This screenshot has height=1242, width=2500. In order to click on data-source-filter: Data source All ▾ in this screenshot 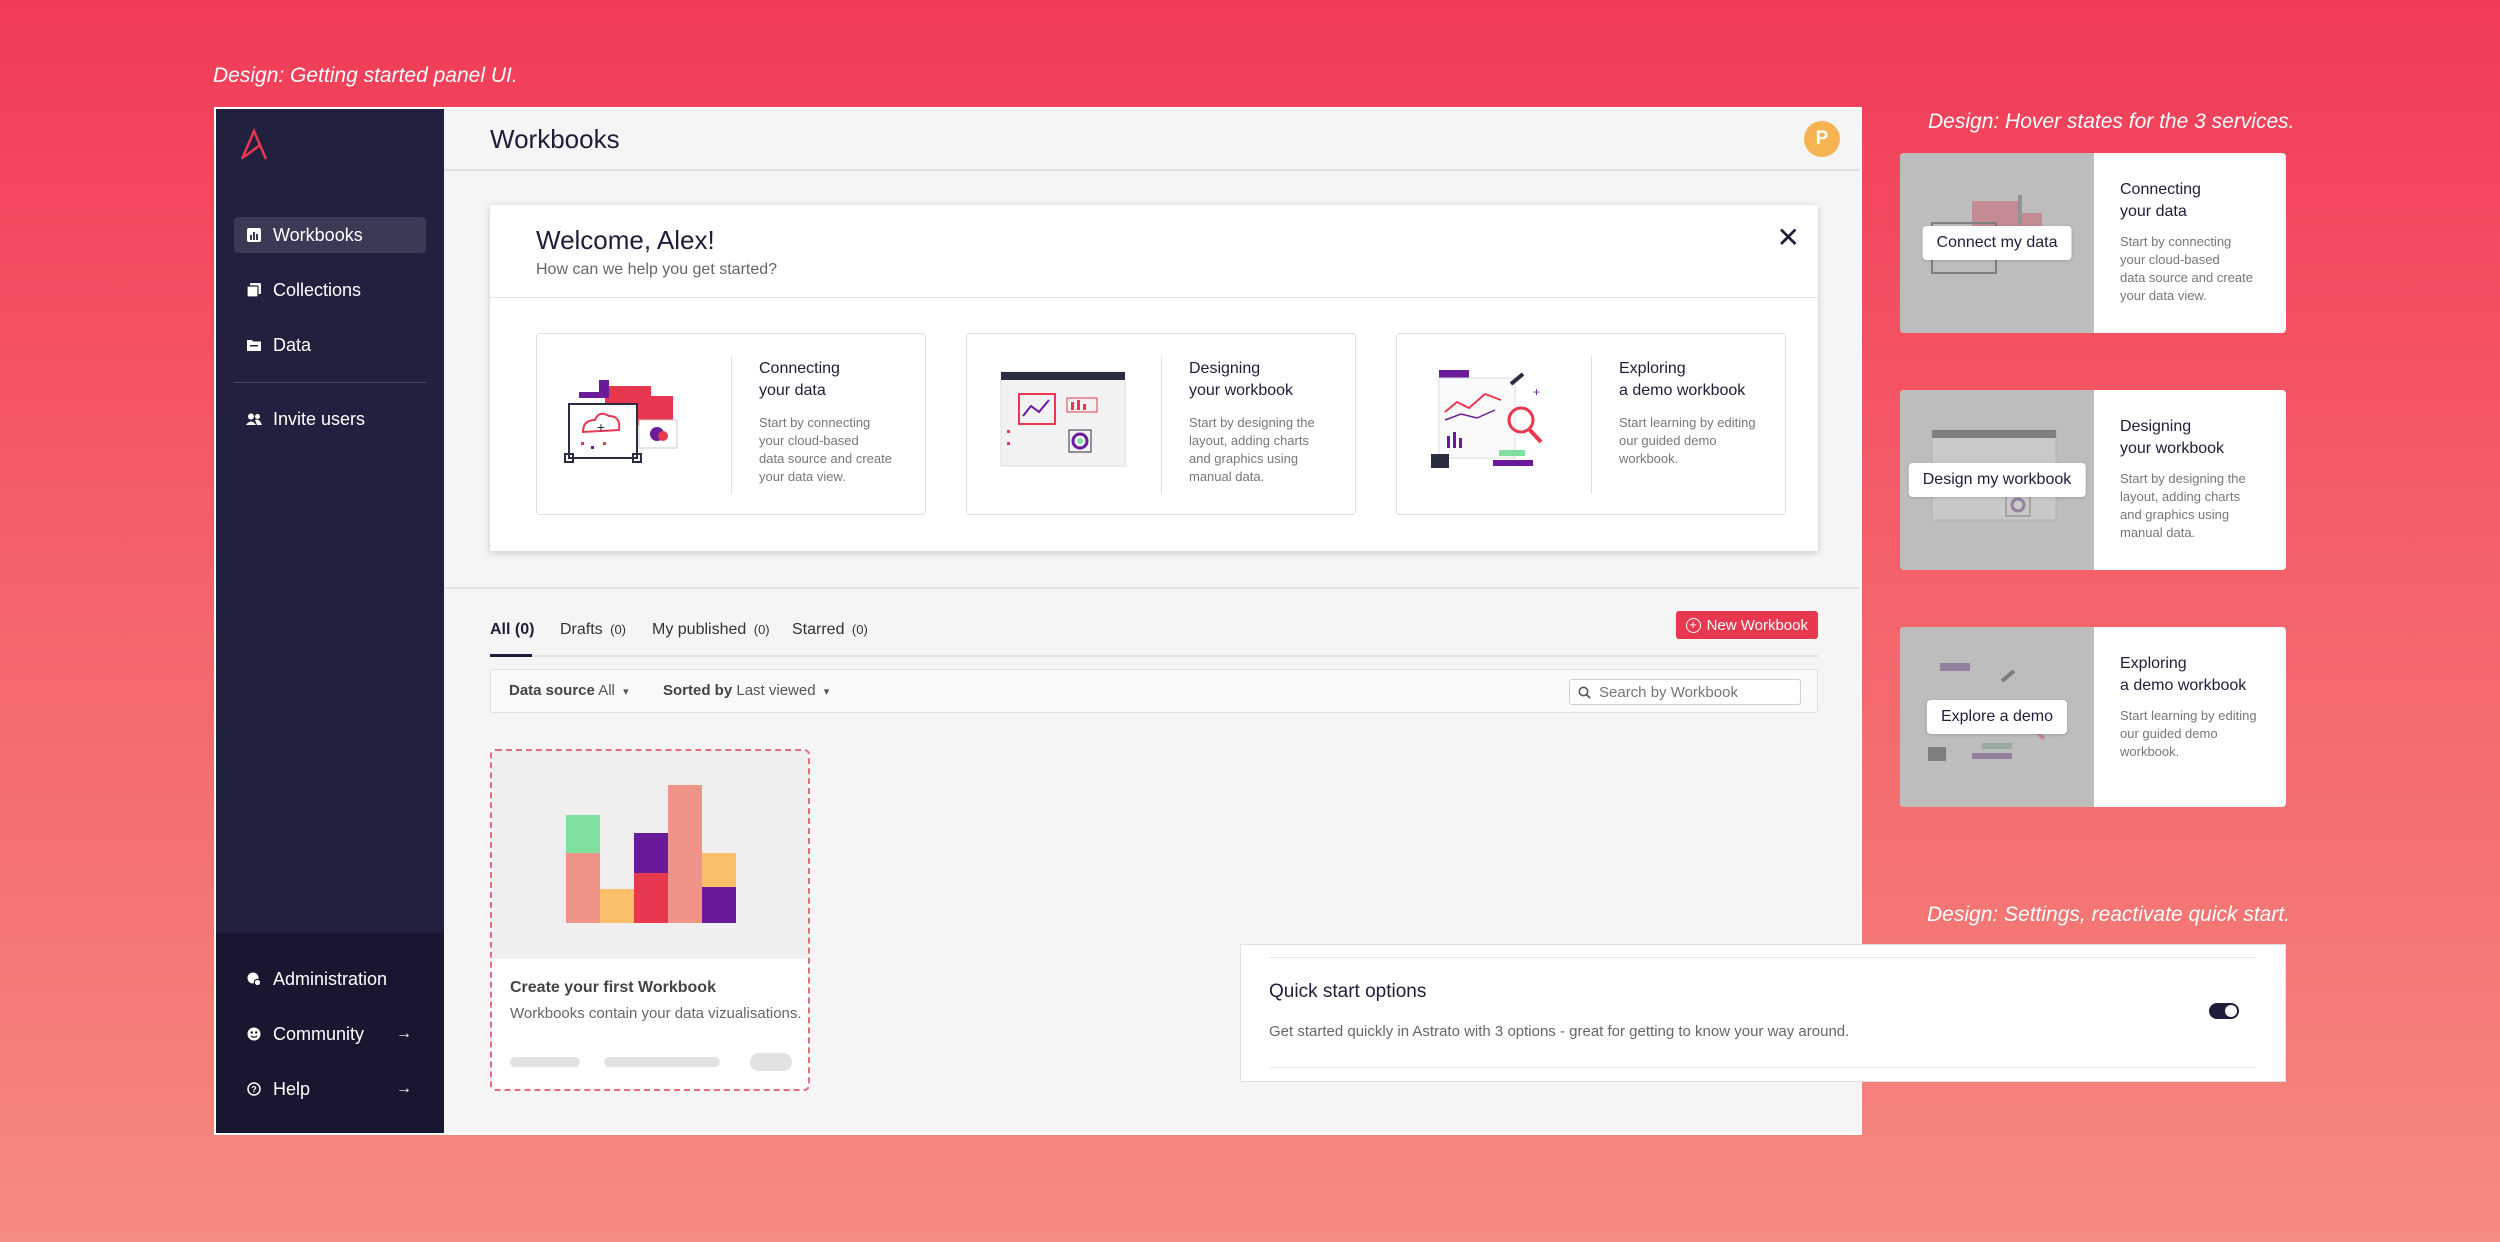, I will do `click(569, 690)`.